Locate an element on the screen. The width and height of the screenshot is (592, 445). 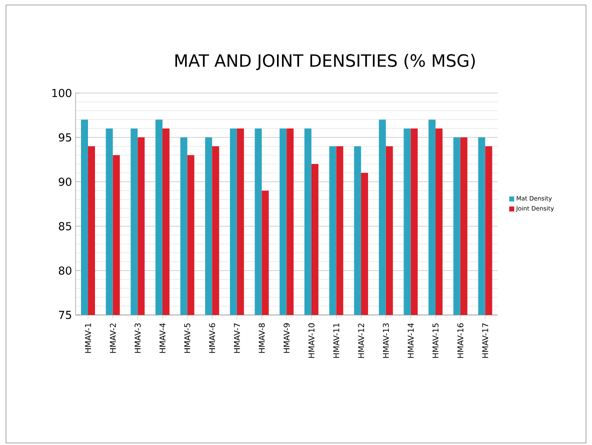
chart-title: MAT AND JOINT DENSITIES (% MSG) is located at coordinates (325, 62).